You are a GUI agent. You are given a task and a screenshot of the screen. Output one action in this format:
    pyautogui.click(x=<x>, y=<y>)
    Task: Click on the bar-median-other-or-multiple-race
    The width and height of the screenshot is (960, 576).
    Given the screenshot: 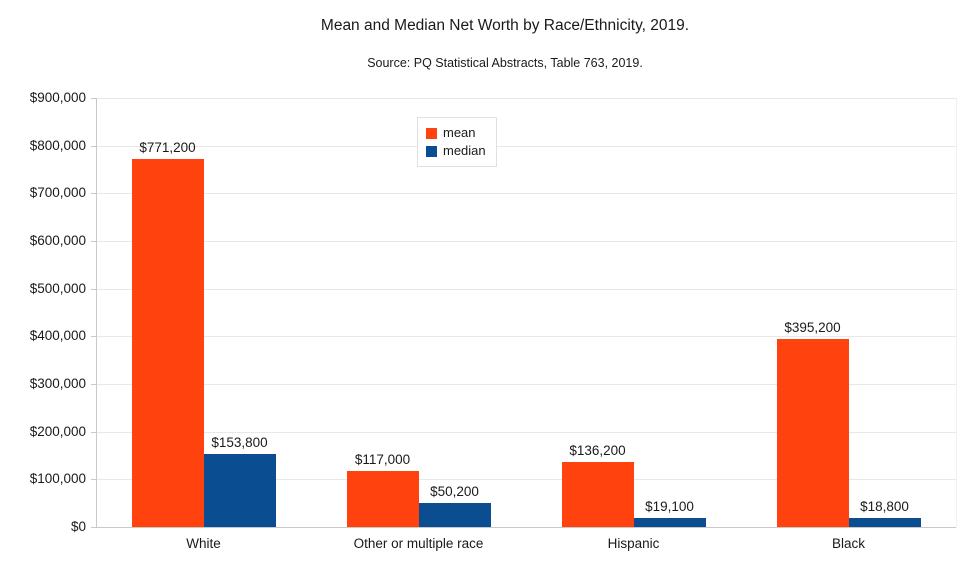 What is the action you would take?
    pyautogui.click(x=454, y=515)
    